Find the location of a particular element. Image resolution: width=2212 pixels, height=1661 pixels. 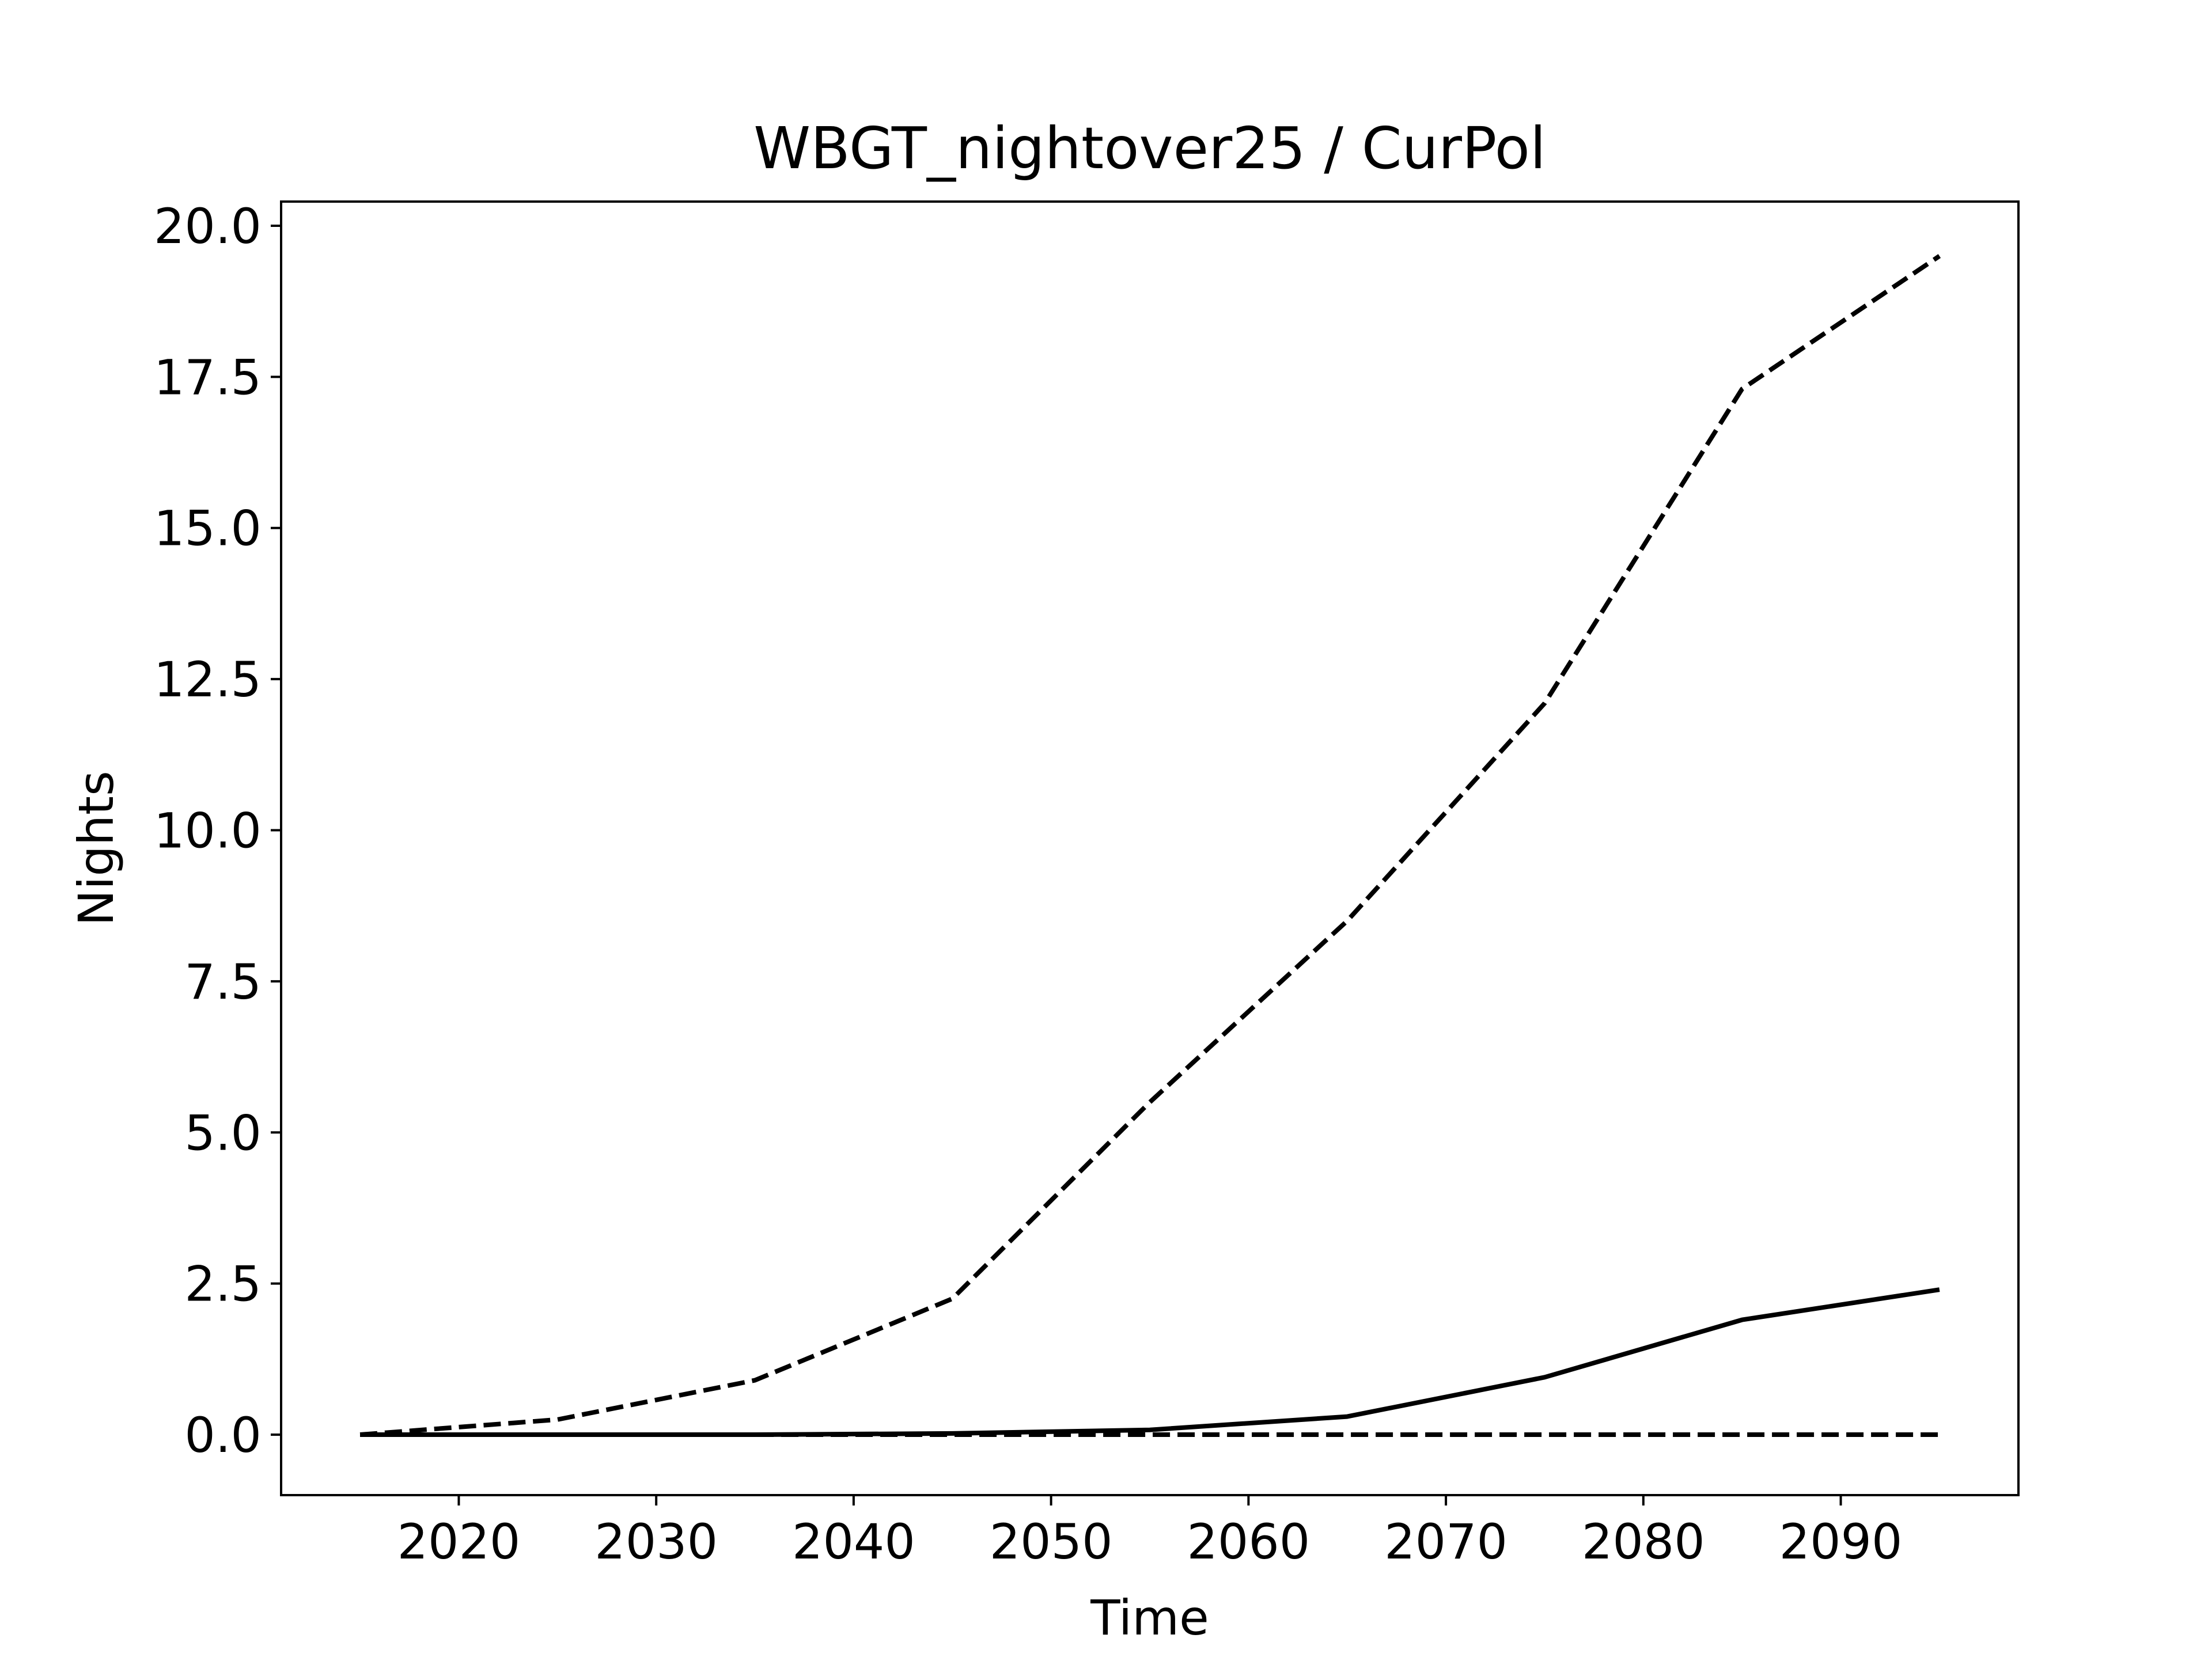

y-axis-label: Nights is located at coordinates (96, 848).